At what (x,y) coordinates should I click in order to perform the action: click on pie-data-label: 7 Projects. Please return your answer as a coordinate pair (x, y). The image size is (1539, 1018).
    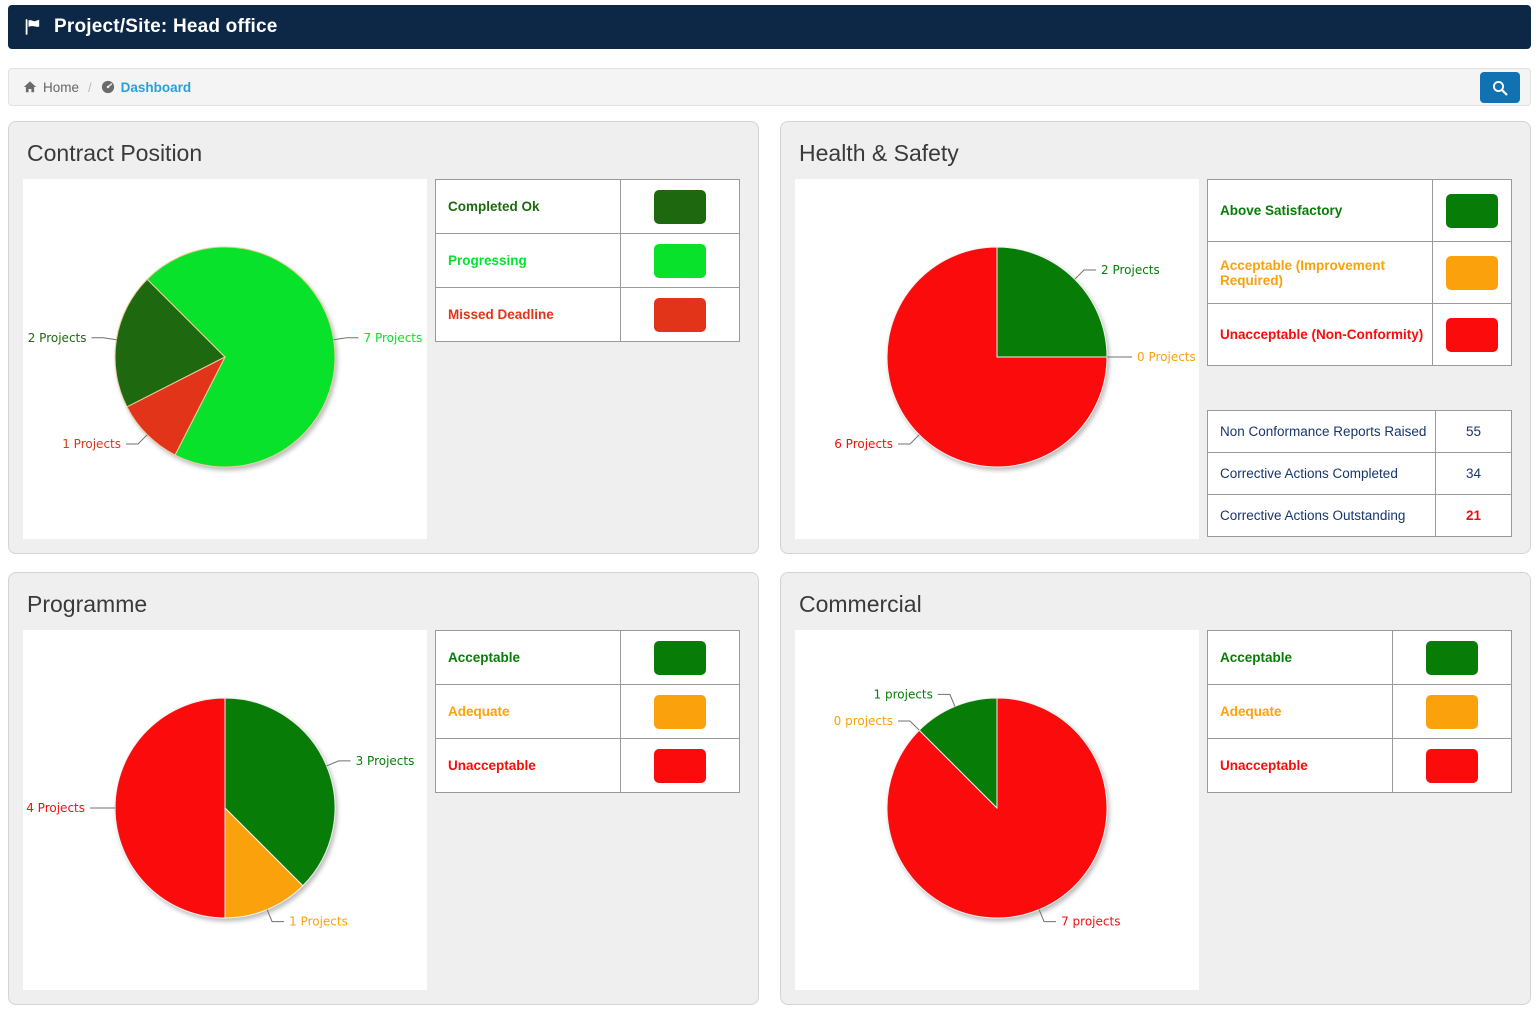
    Looking at the image, I should click on (393, 338).